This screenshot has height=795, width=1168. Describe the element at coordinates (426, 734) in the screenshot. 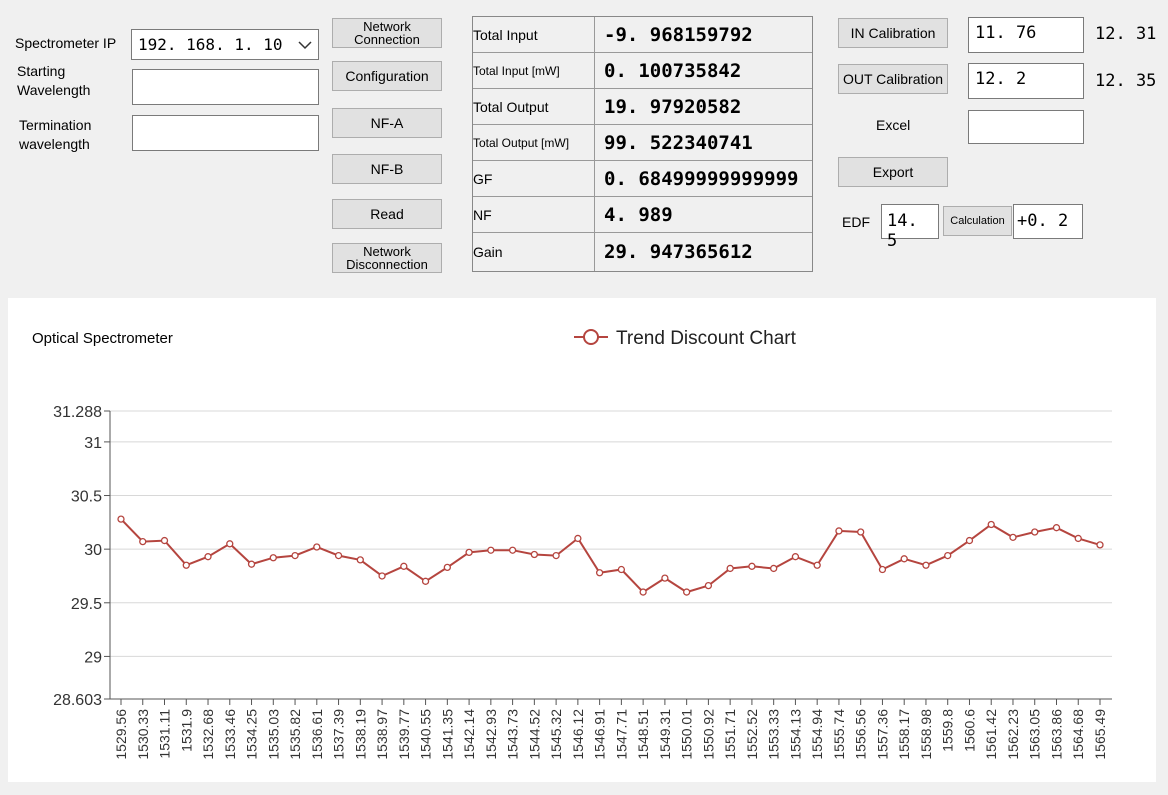

I see `x-tick-label: 1540.55` at that location.